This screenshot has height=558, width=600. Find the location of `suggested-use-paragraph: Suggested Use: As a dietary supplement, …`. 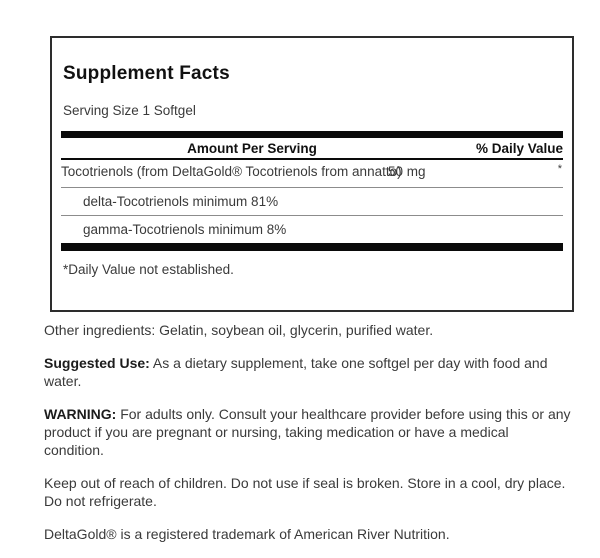

suggested-use-paragraph: Suggested Use: As a dietary supplement, … is located at coordinates (308, 372).